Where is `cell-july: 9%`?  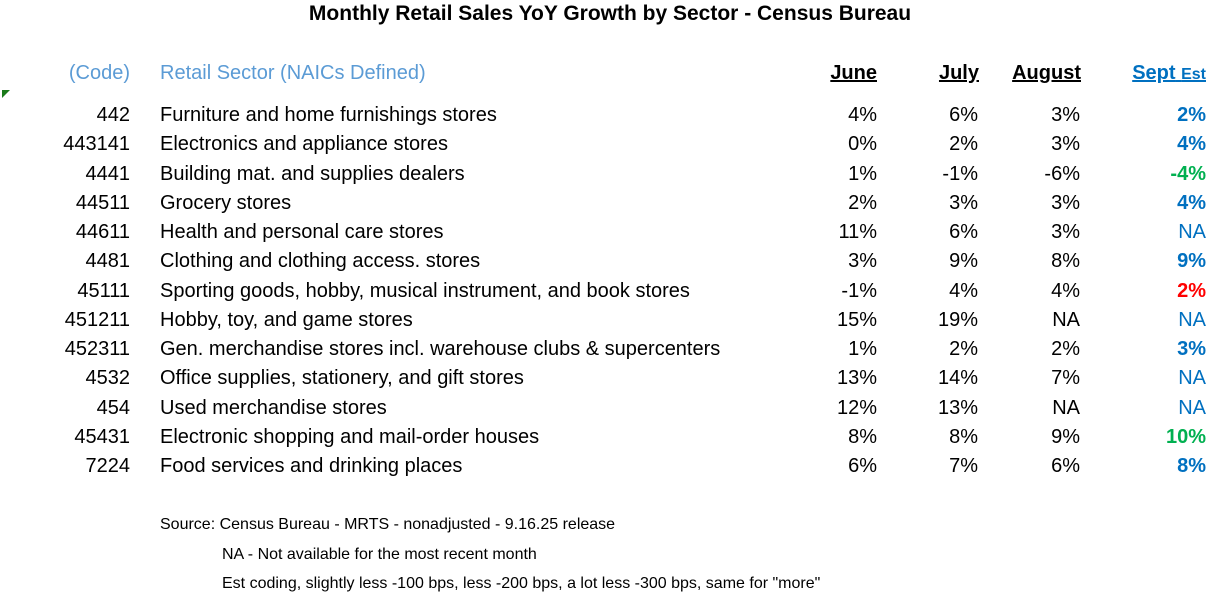 cell-july: 9% is located at coordinates (963, 261).